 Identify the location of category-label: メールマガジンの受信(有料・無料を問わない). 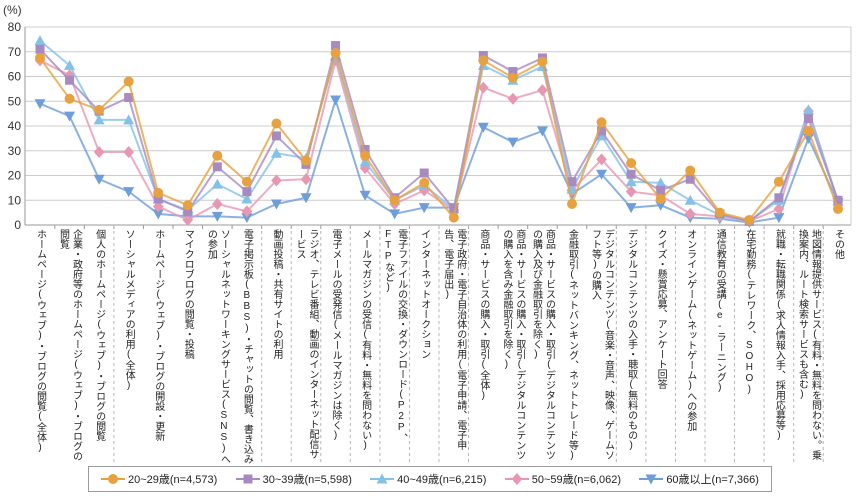
(365, 340).